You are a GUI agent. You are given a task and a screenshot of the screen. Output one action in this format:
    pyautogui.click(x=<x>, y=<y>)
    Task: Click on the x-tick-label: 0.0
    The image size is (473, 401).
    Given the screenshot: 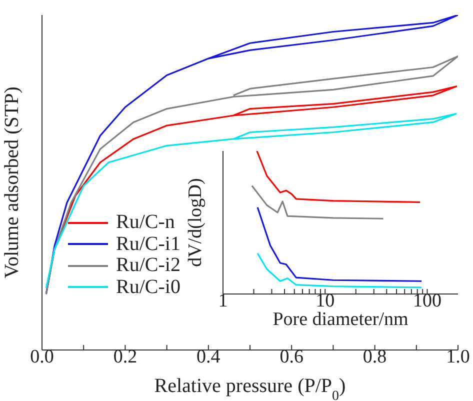 What is the action you would take?
    pyautogui.click(x=42, y=357)
    